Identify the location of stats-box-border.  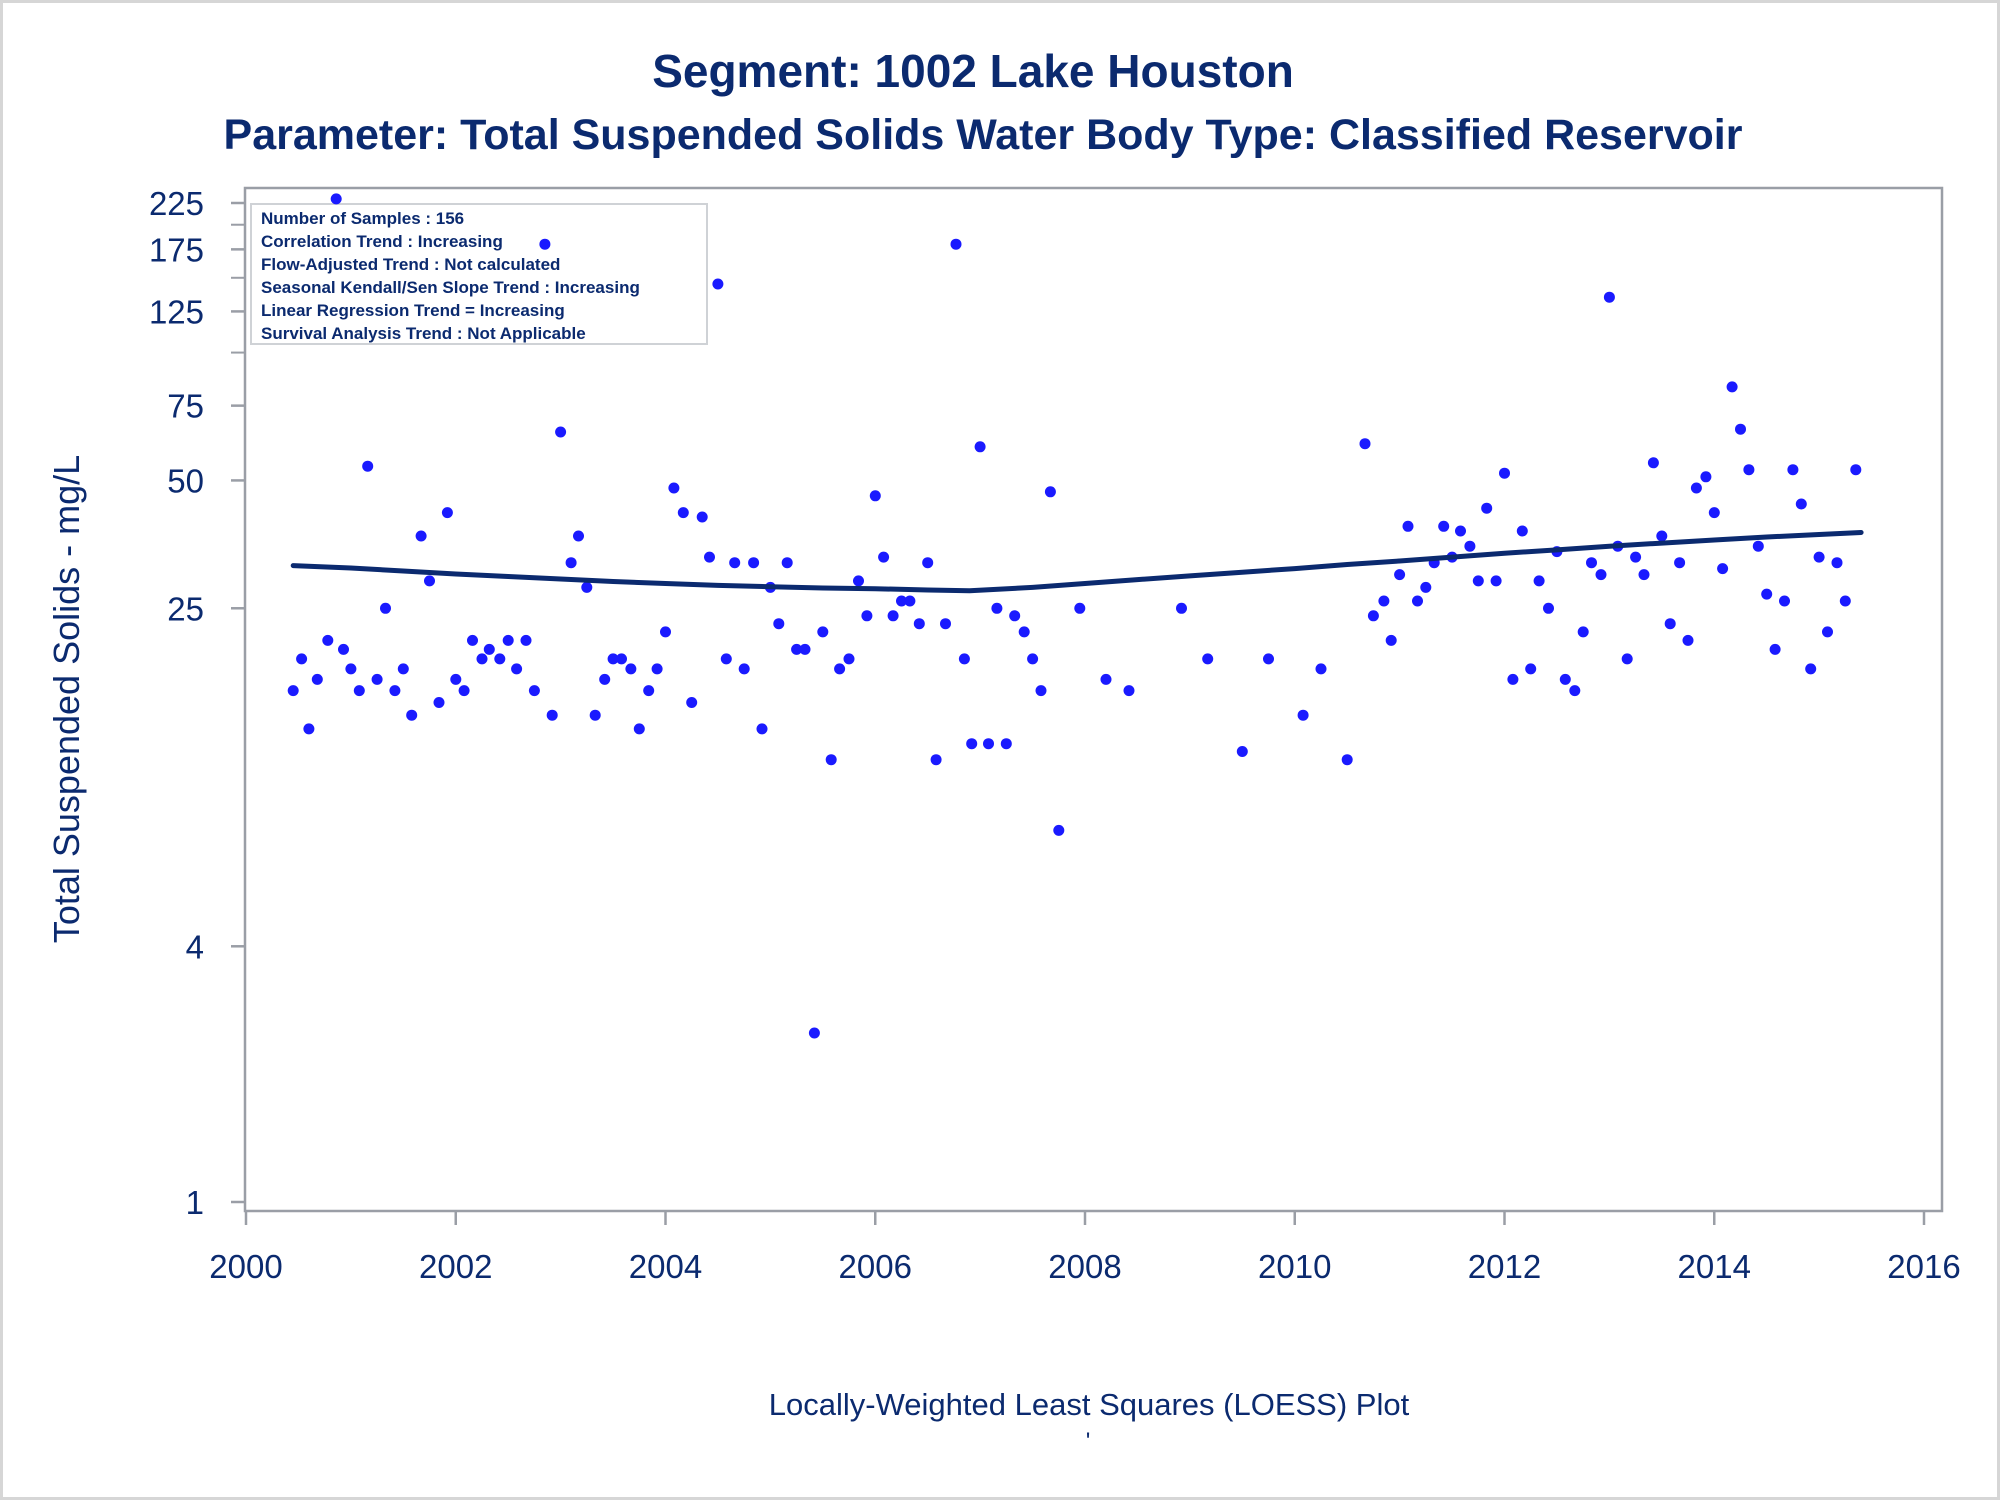
(479, 274).